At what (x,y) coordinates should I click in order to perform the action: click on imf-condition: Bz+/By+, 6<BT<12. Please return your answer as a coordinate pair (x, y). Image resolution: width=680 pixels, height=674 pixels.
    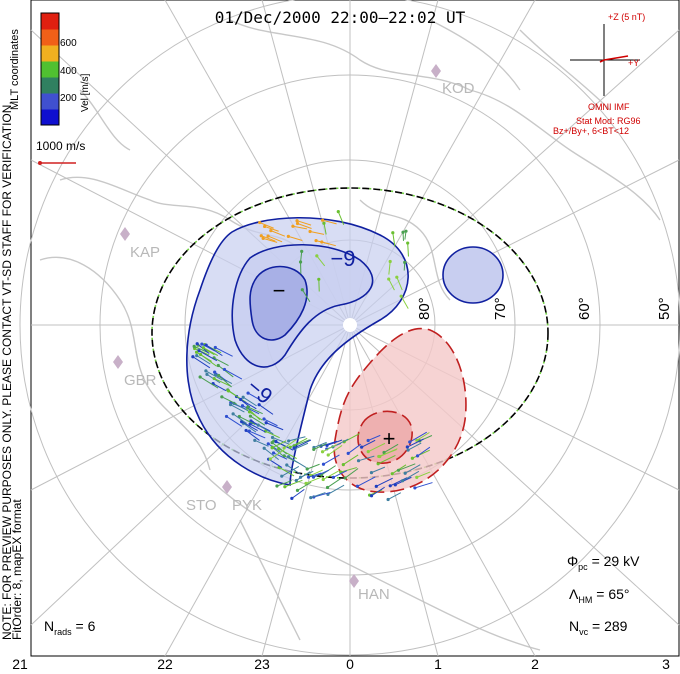
    Looking at the image, I should click on (591, 131).